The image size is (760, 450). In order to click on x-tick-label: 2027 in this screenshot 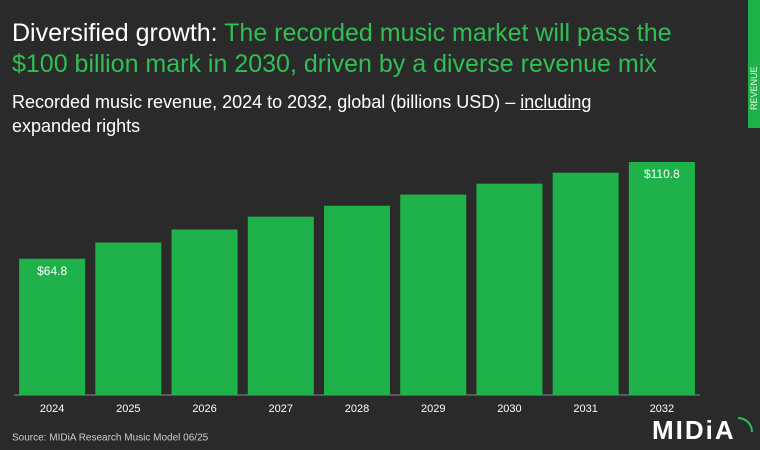, I will do `click(281, 409)`.